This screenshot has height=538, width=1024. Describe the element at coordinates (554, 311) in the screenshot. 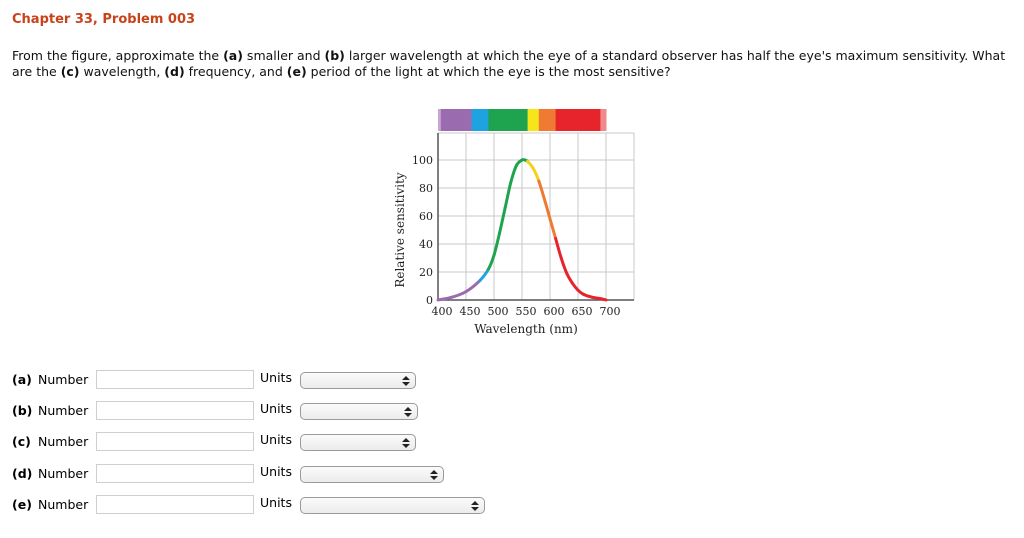

I see `svg-text: 600` at that location.